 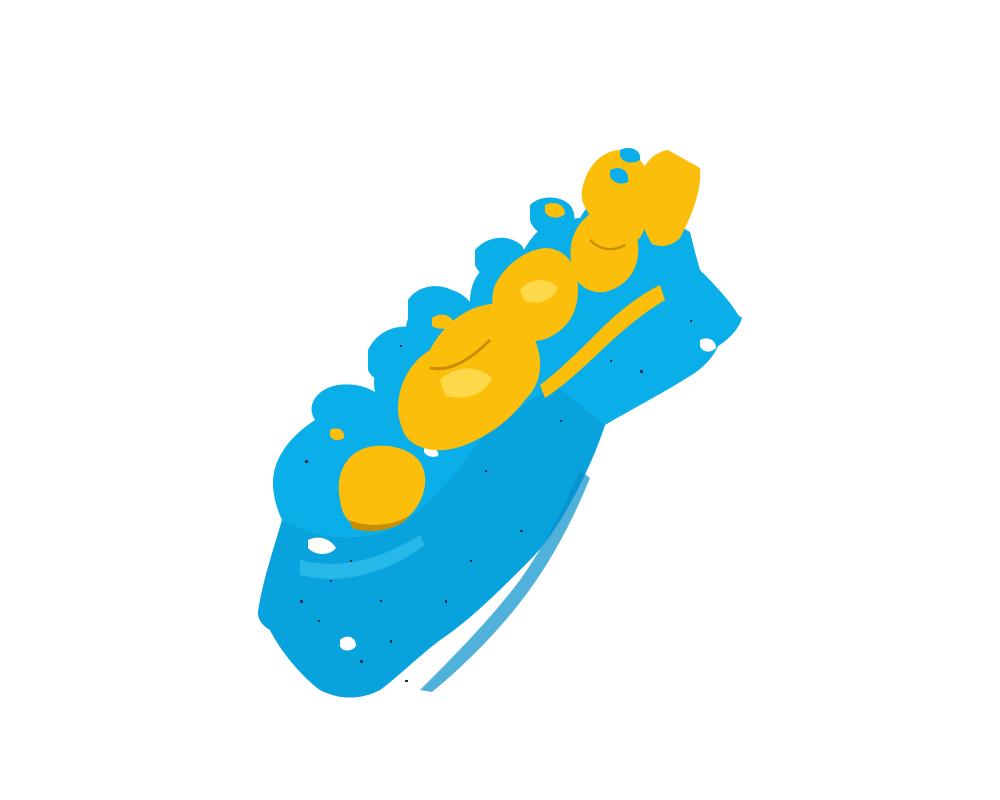 What do you see at coordinates (460, 354) in the screenshot?
I see `tooth-2-groove` at bounding box center [460, 354].